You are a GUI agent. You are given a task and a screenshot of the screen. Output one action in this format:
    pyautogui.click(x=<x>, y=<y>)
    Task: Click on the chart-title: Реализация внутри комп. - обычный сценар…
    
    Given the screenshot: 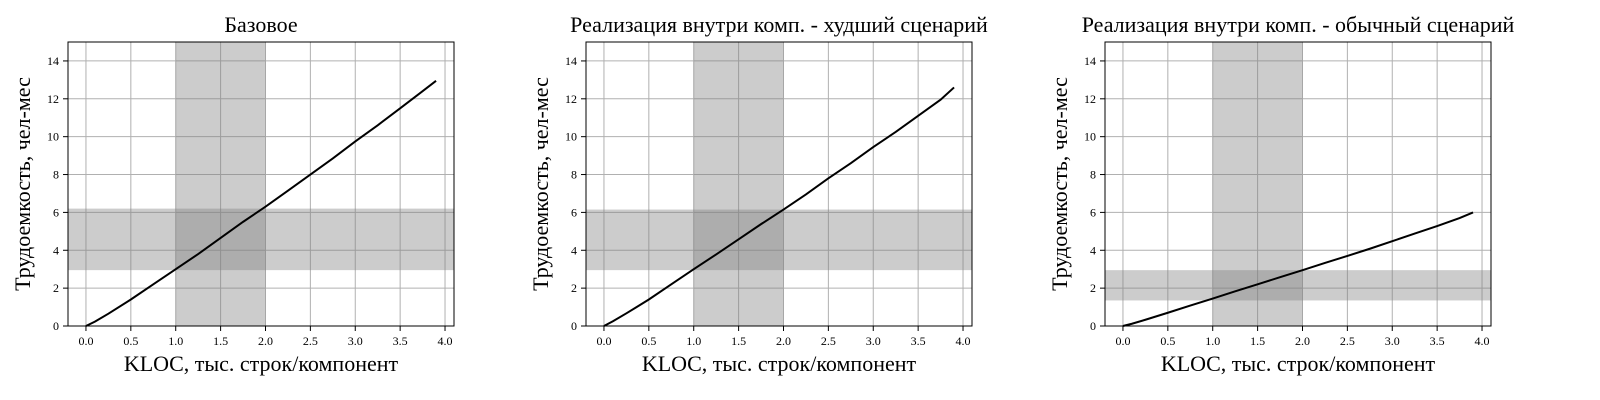 What is the action you would take?
    pyautogui.click(x=1298, y=24)
    